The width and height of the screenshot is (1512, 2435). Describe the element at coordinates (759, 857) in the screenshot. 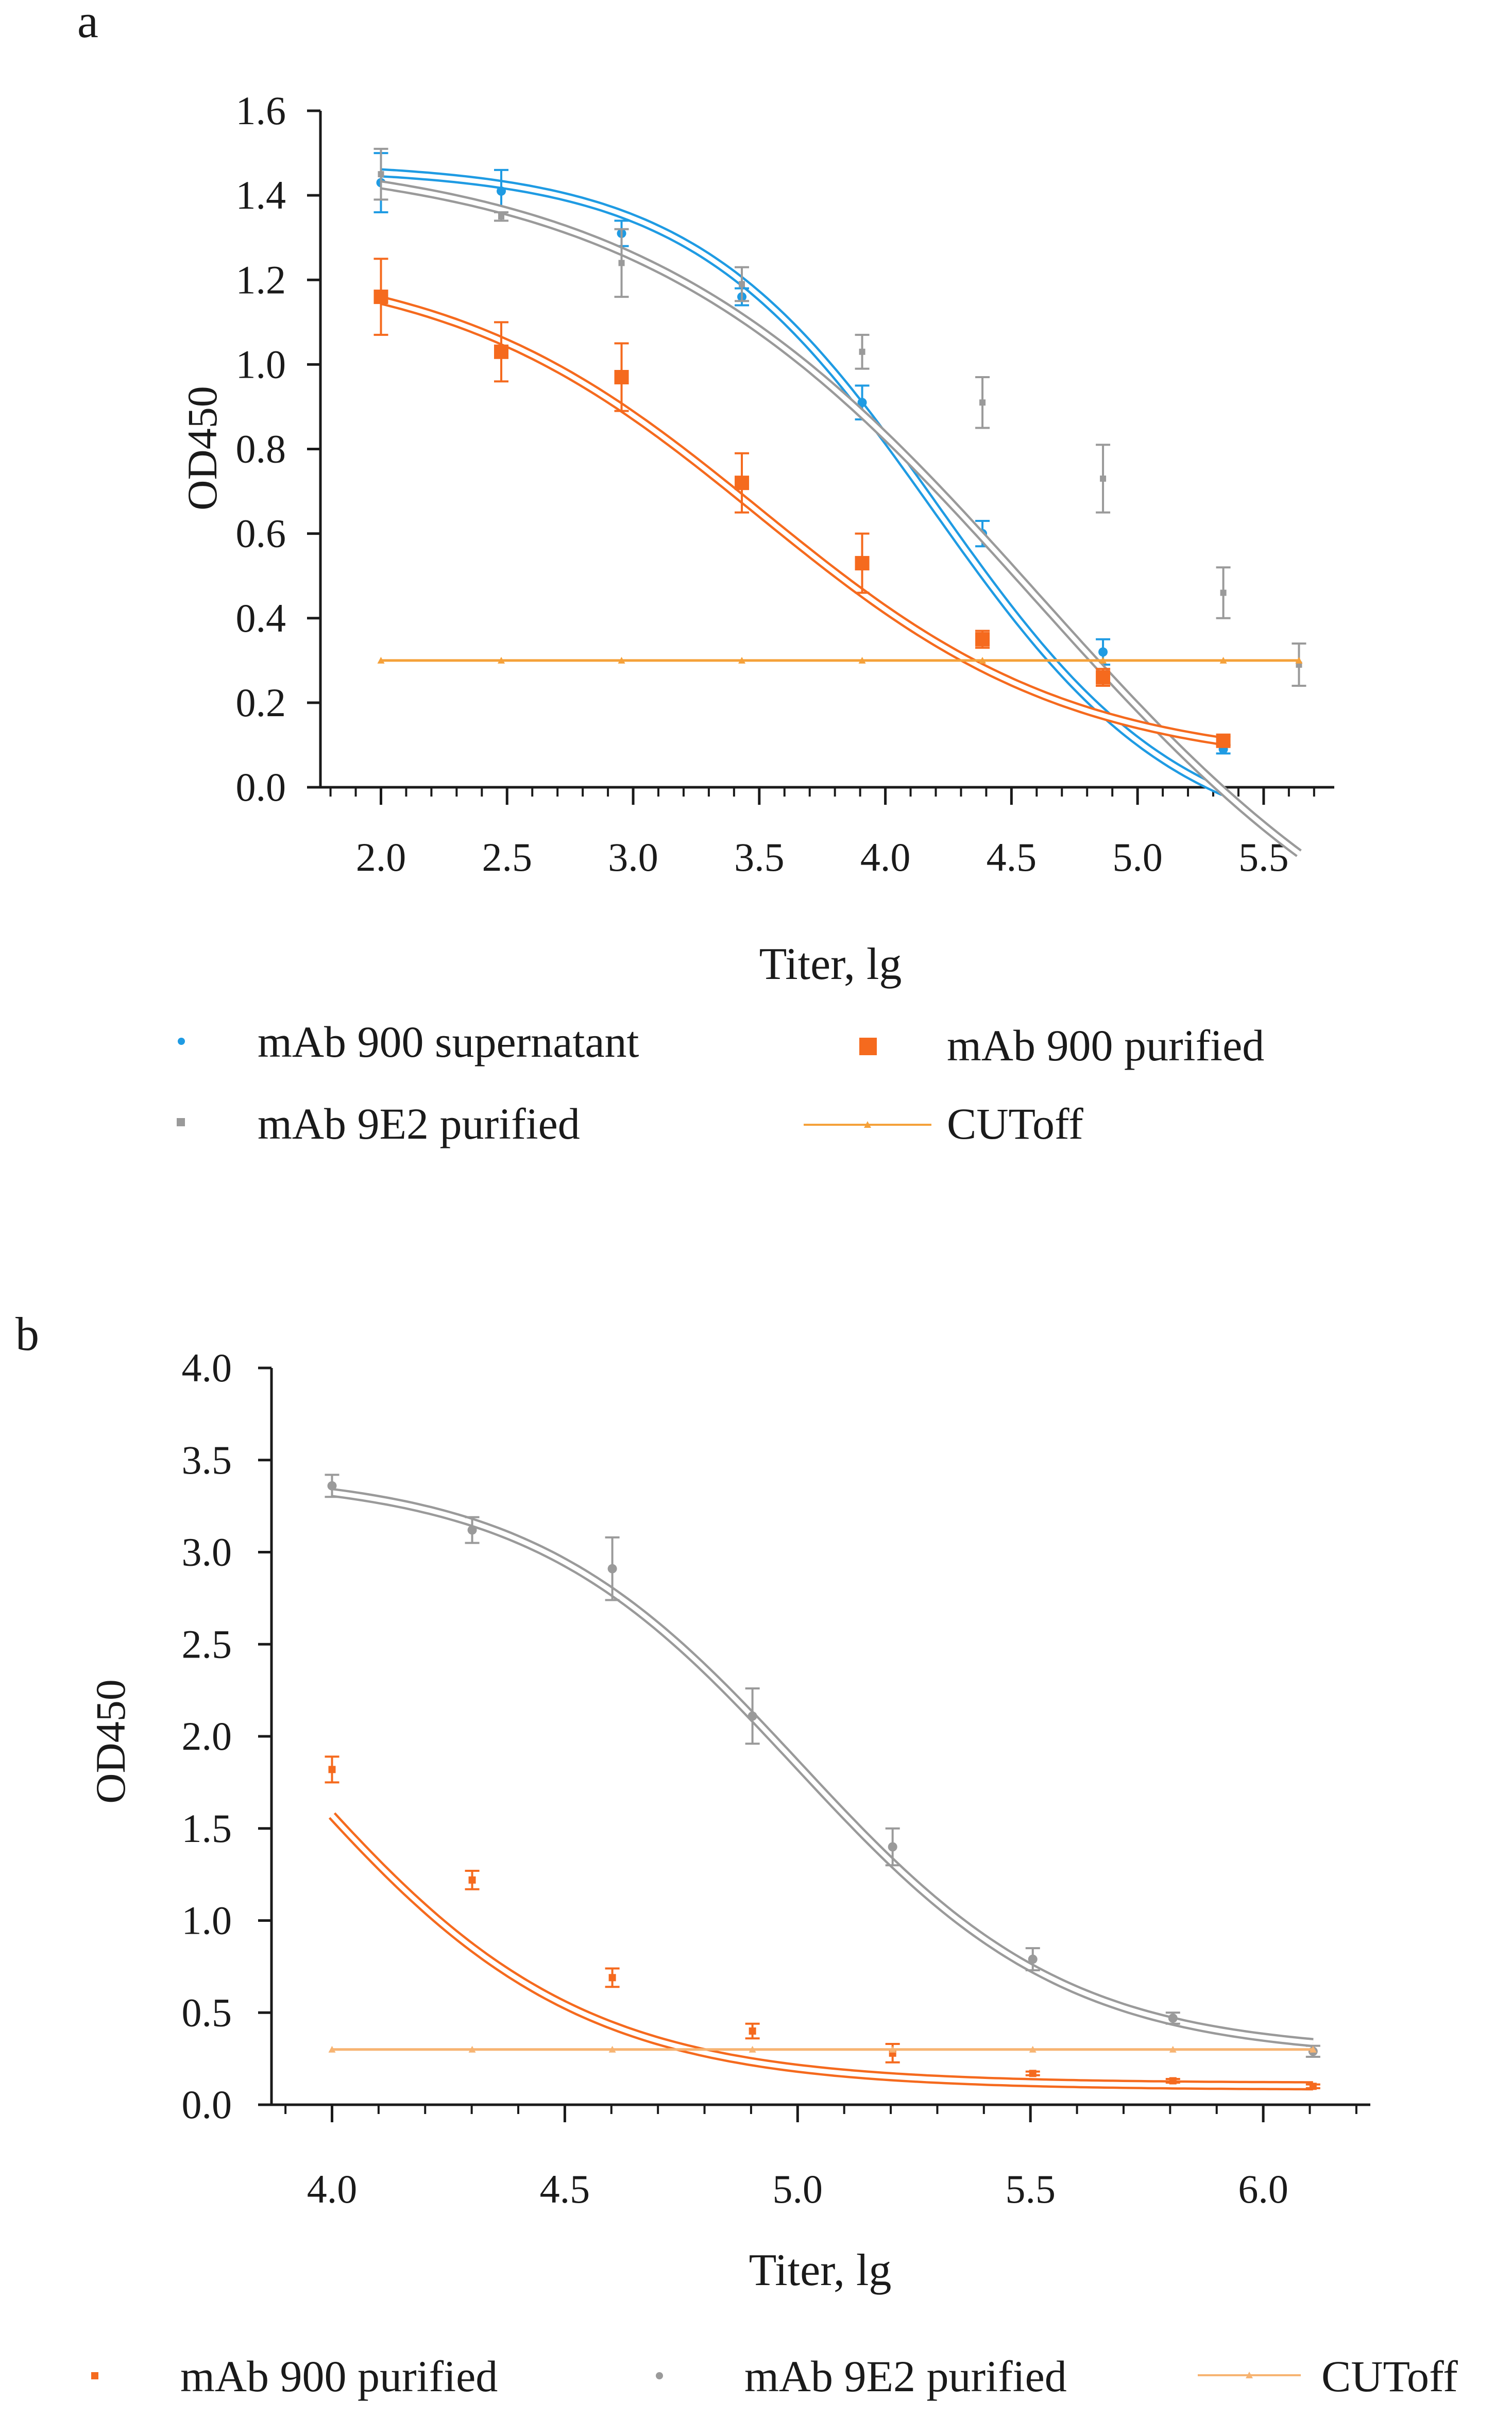

I see `x-tick-label: 3.5` at that location.